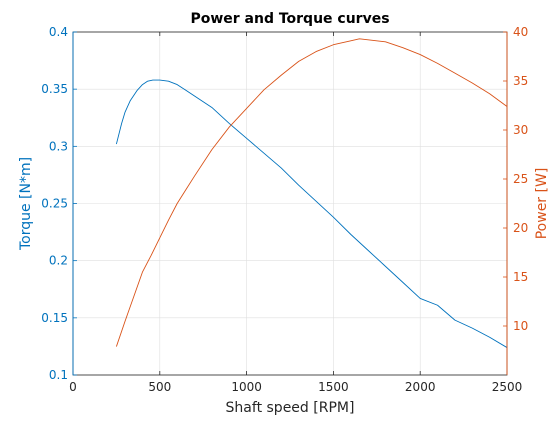 The height and width of the screenshot is (424, 560). Describe the element at coordinates (520, 326) in the screenshot. I see `right-tick-label: 10` at that location.